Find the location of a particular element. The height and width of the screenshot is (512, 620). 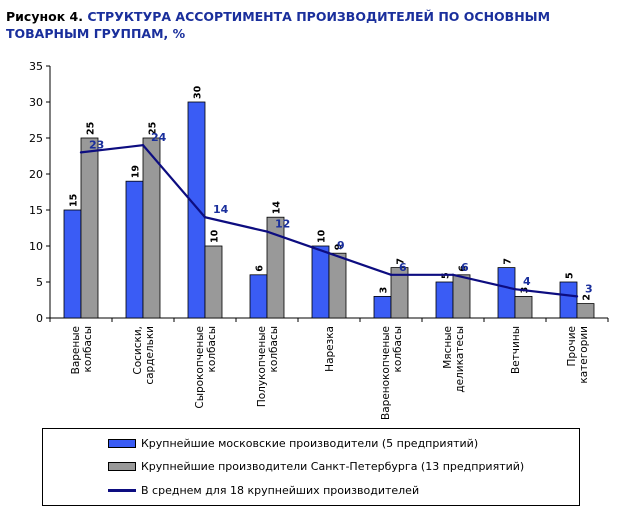

y-tick-label: 30 is located at coordinates (36, 102).